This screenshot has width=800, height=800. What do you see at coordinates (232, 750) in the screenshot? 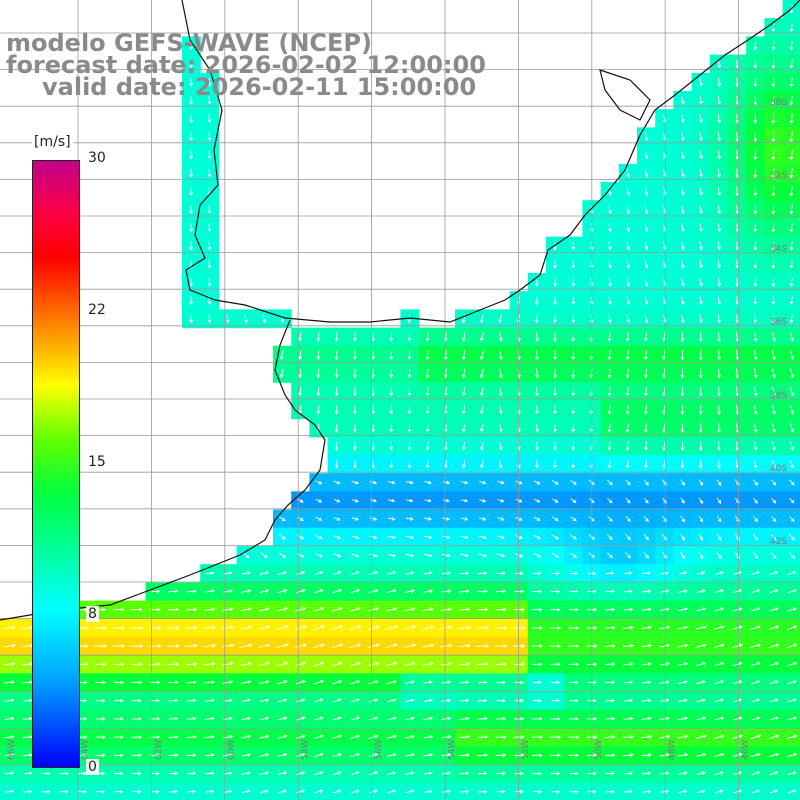
I see `longitude-label: 60W` at bounding box center [232, 750].